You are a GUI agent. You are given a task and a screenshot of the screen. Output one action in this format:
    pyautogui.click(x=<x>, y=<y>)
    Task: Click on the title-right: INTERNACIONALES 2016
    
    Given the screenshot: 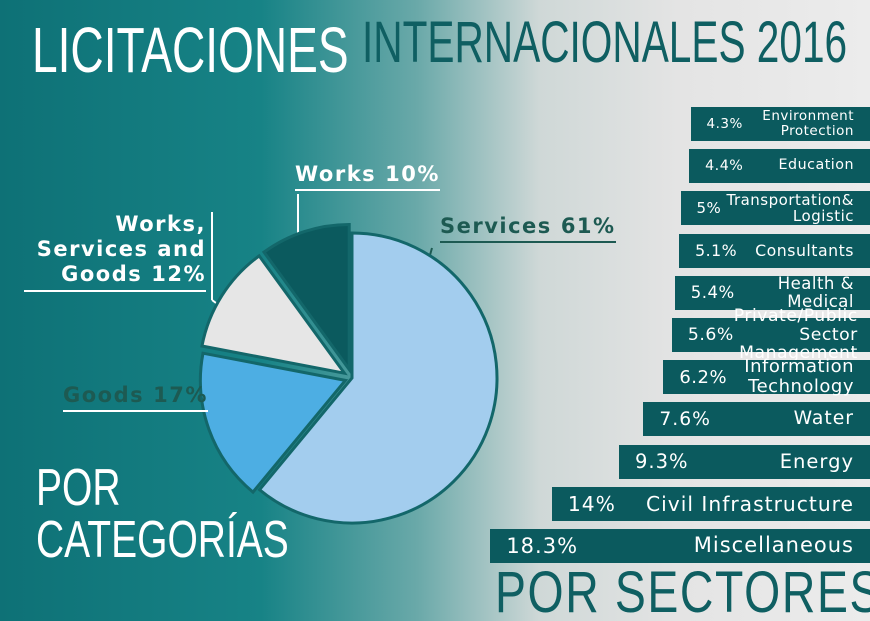 What is the action you would take?
    pyautogui.click(x=605, y=42)
    